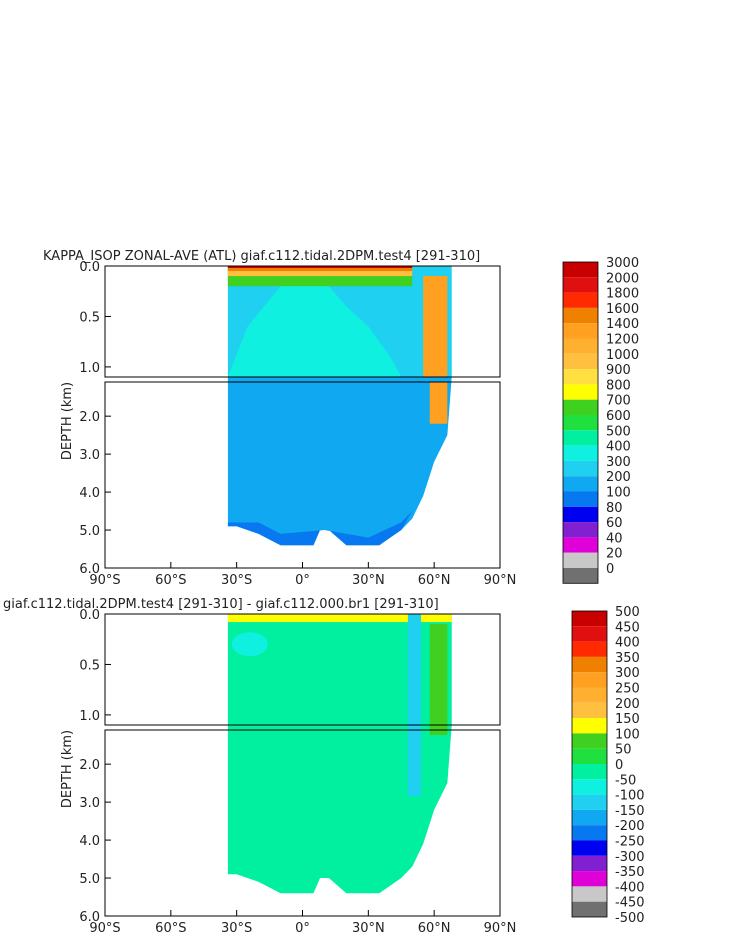 The width and height of the screenshot is (733, 945). What do you see at coordinates (438, 403) in the screenshot?
I see `field-north-column-deep` at bounding box center [438, 403].